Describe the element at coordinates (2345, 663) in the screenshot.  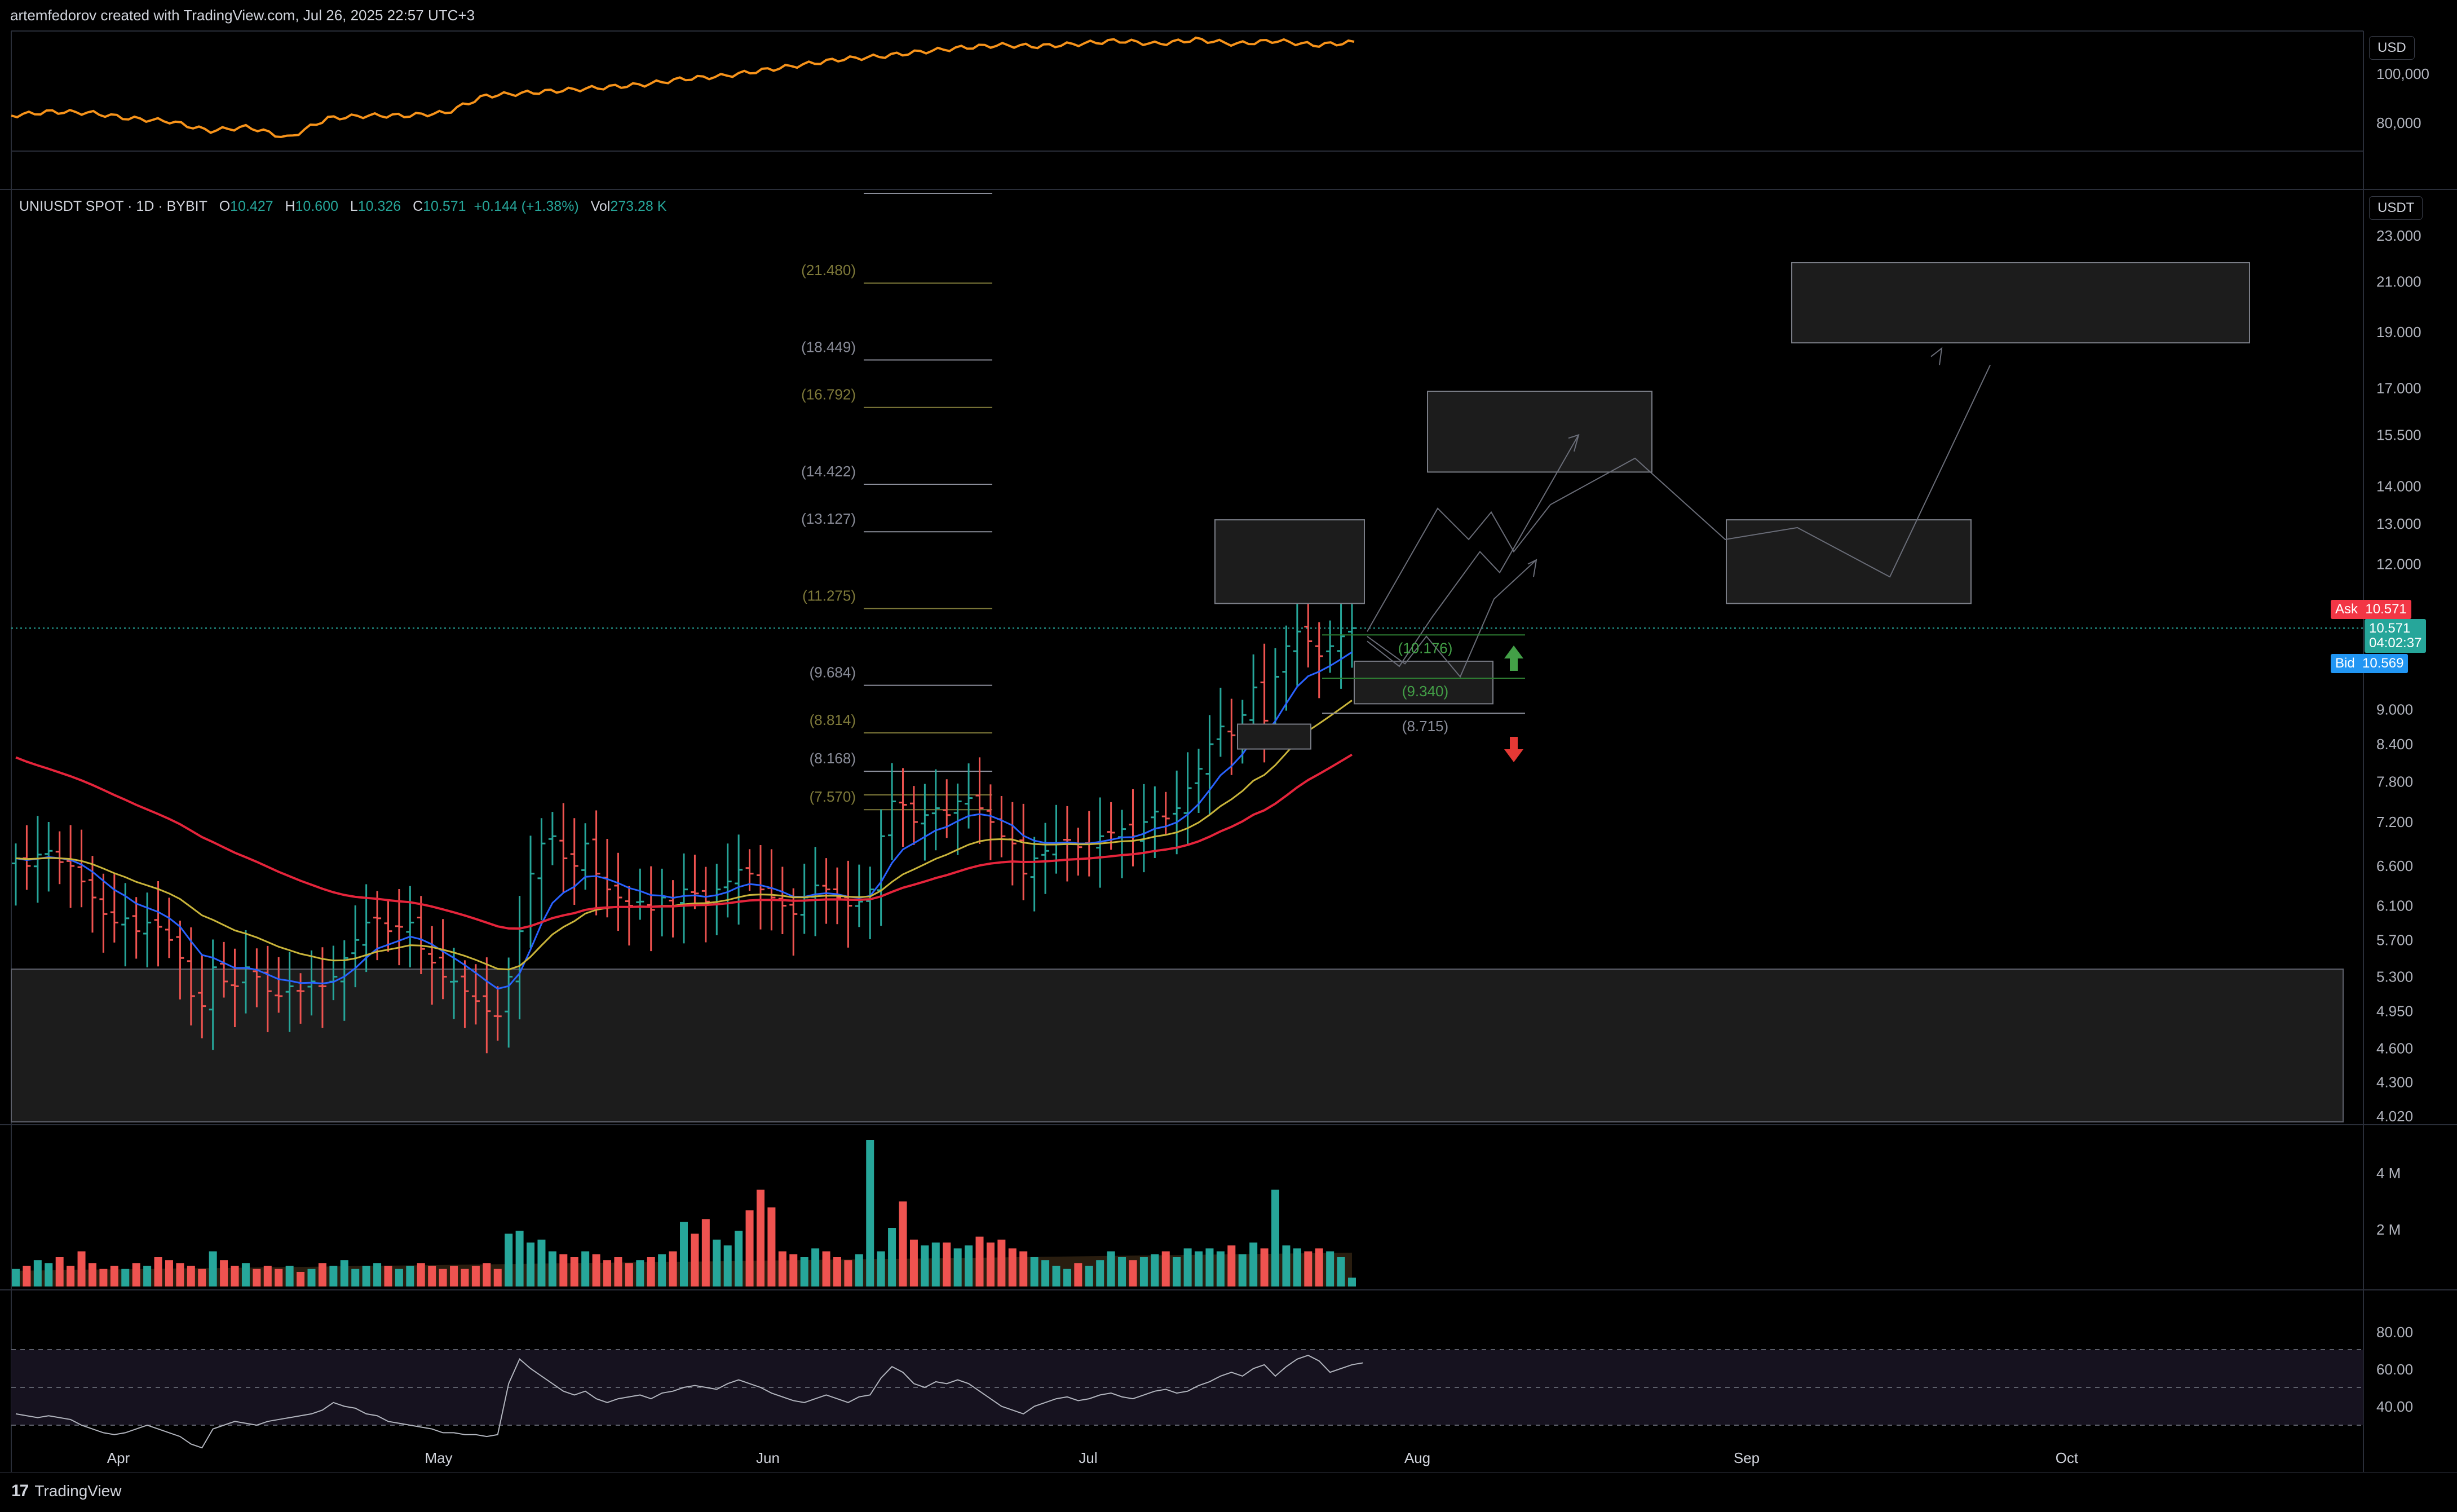
I see `bid-label: Bid` at that location.